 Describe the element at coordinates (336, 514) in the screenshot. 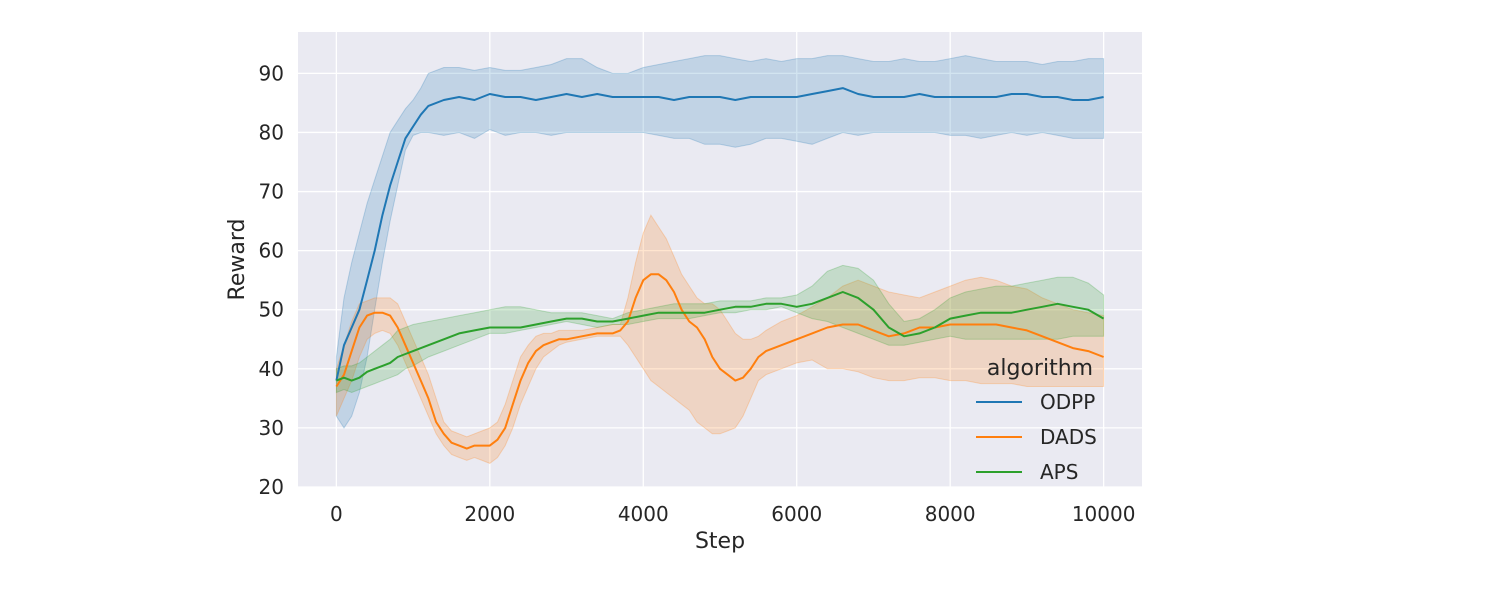

I see `x-tick-label: 0` at that location.